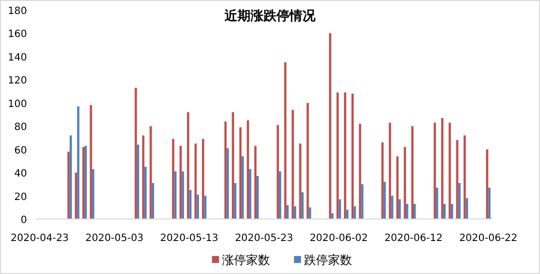 The height and width of the screenshot is (274, 540). What do you see at coordinates (328, 260) in the screenshot?
I see `legend-label: 跌停家数` at bounding box center [328, 260].